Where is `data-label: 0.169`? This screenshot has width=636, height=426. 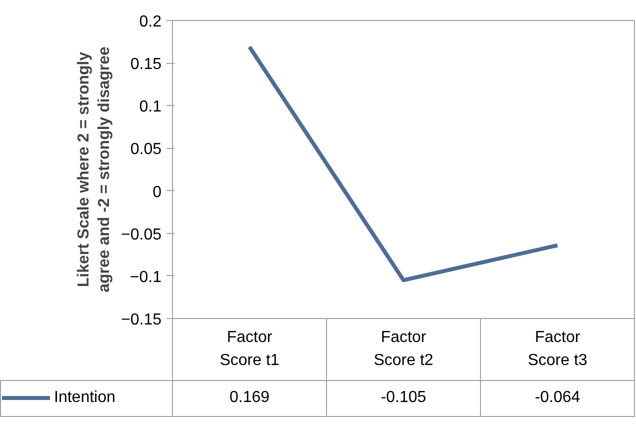
data-label: 0.169 is located at coordinates (249, 398).